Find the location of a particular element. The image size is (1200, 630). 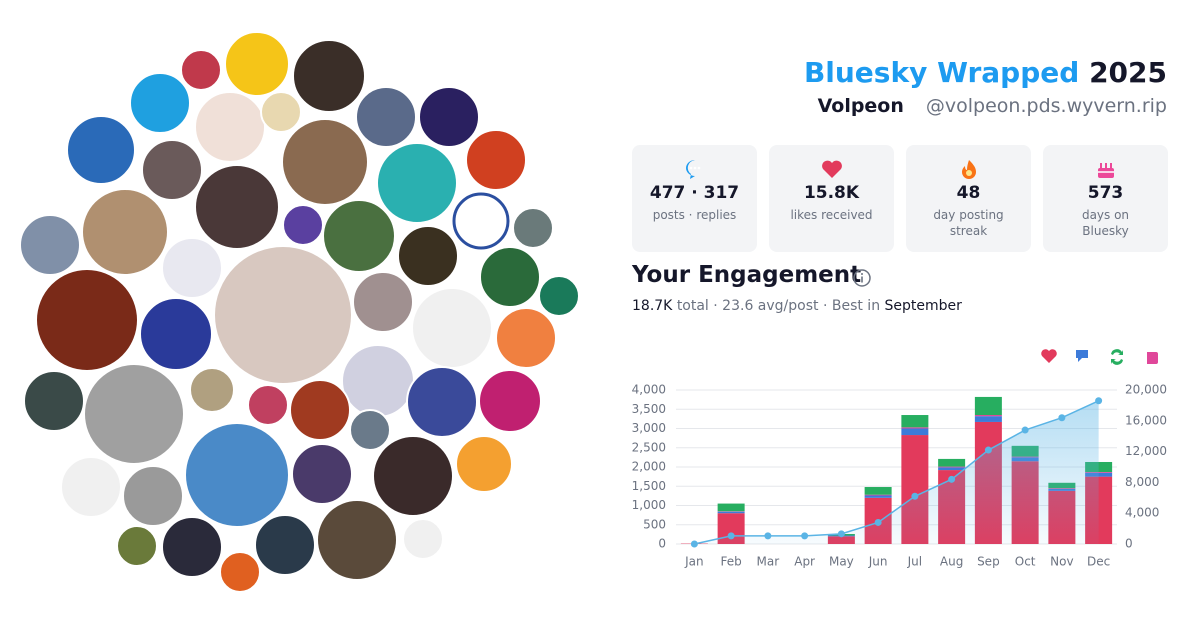

section-title: Your Engagement is located at coordinates (747, 275).